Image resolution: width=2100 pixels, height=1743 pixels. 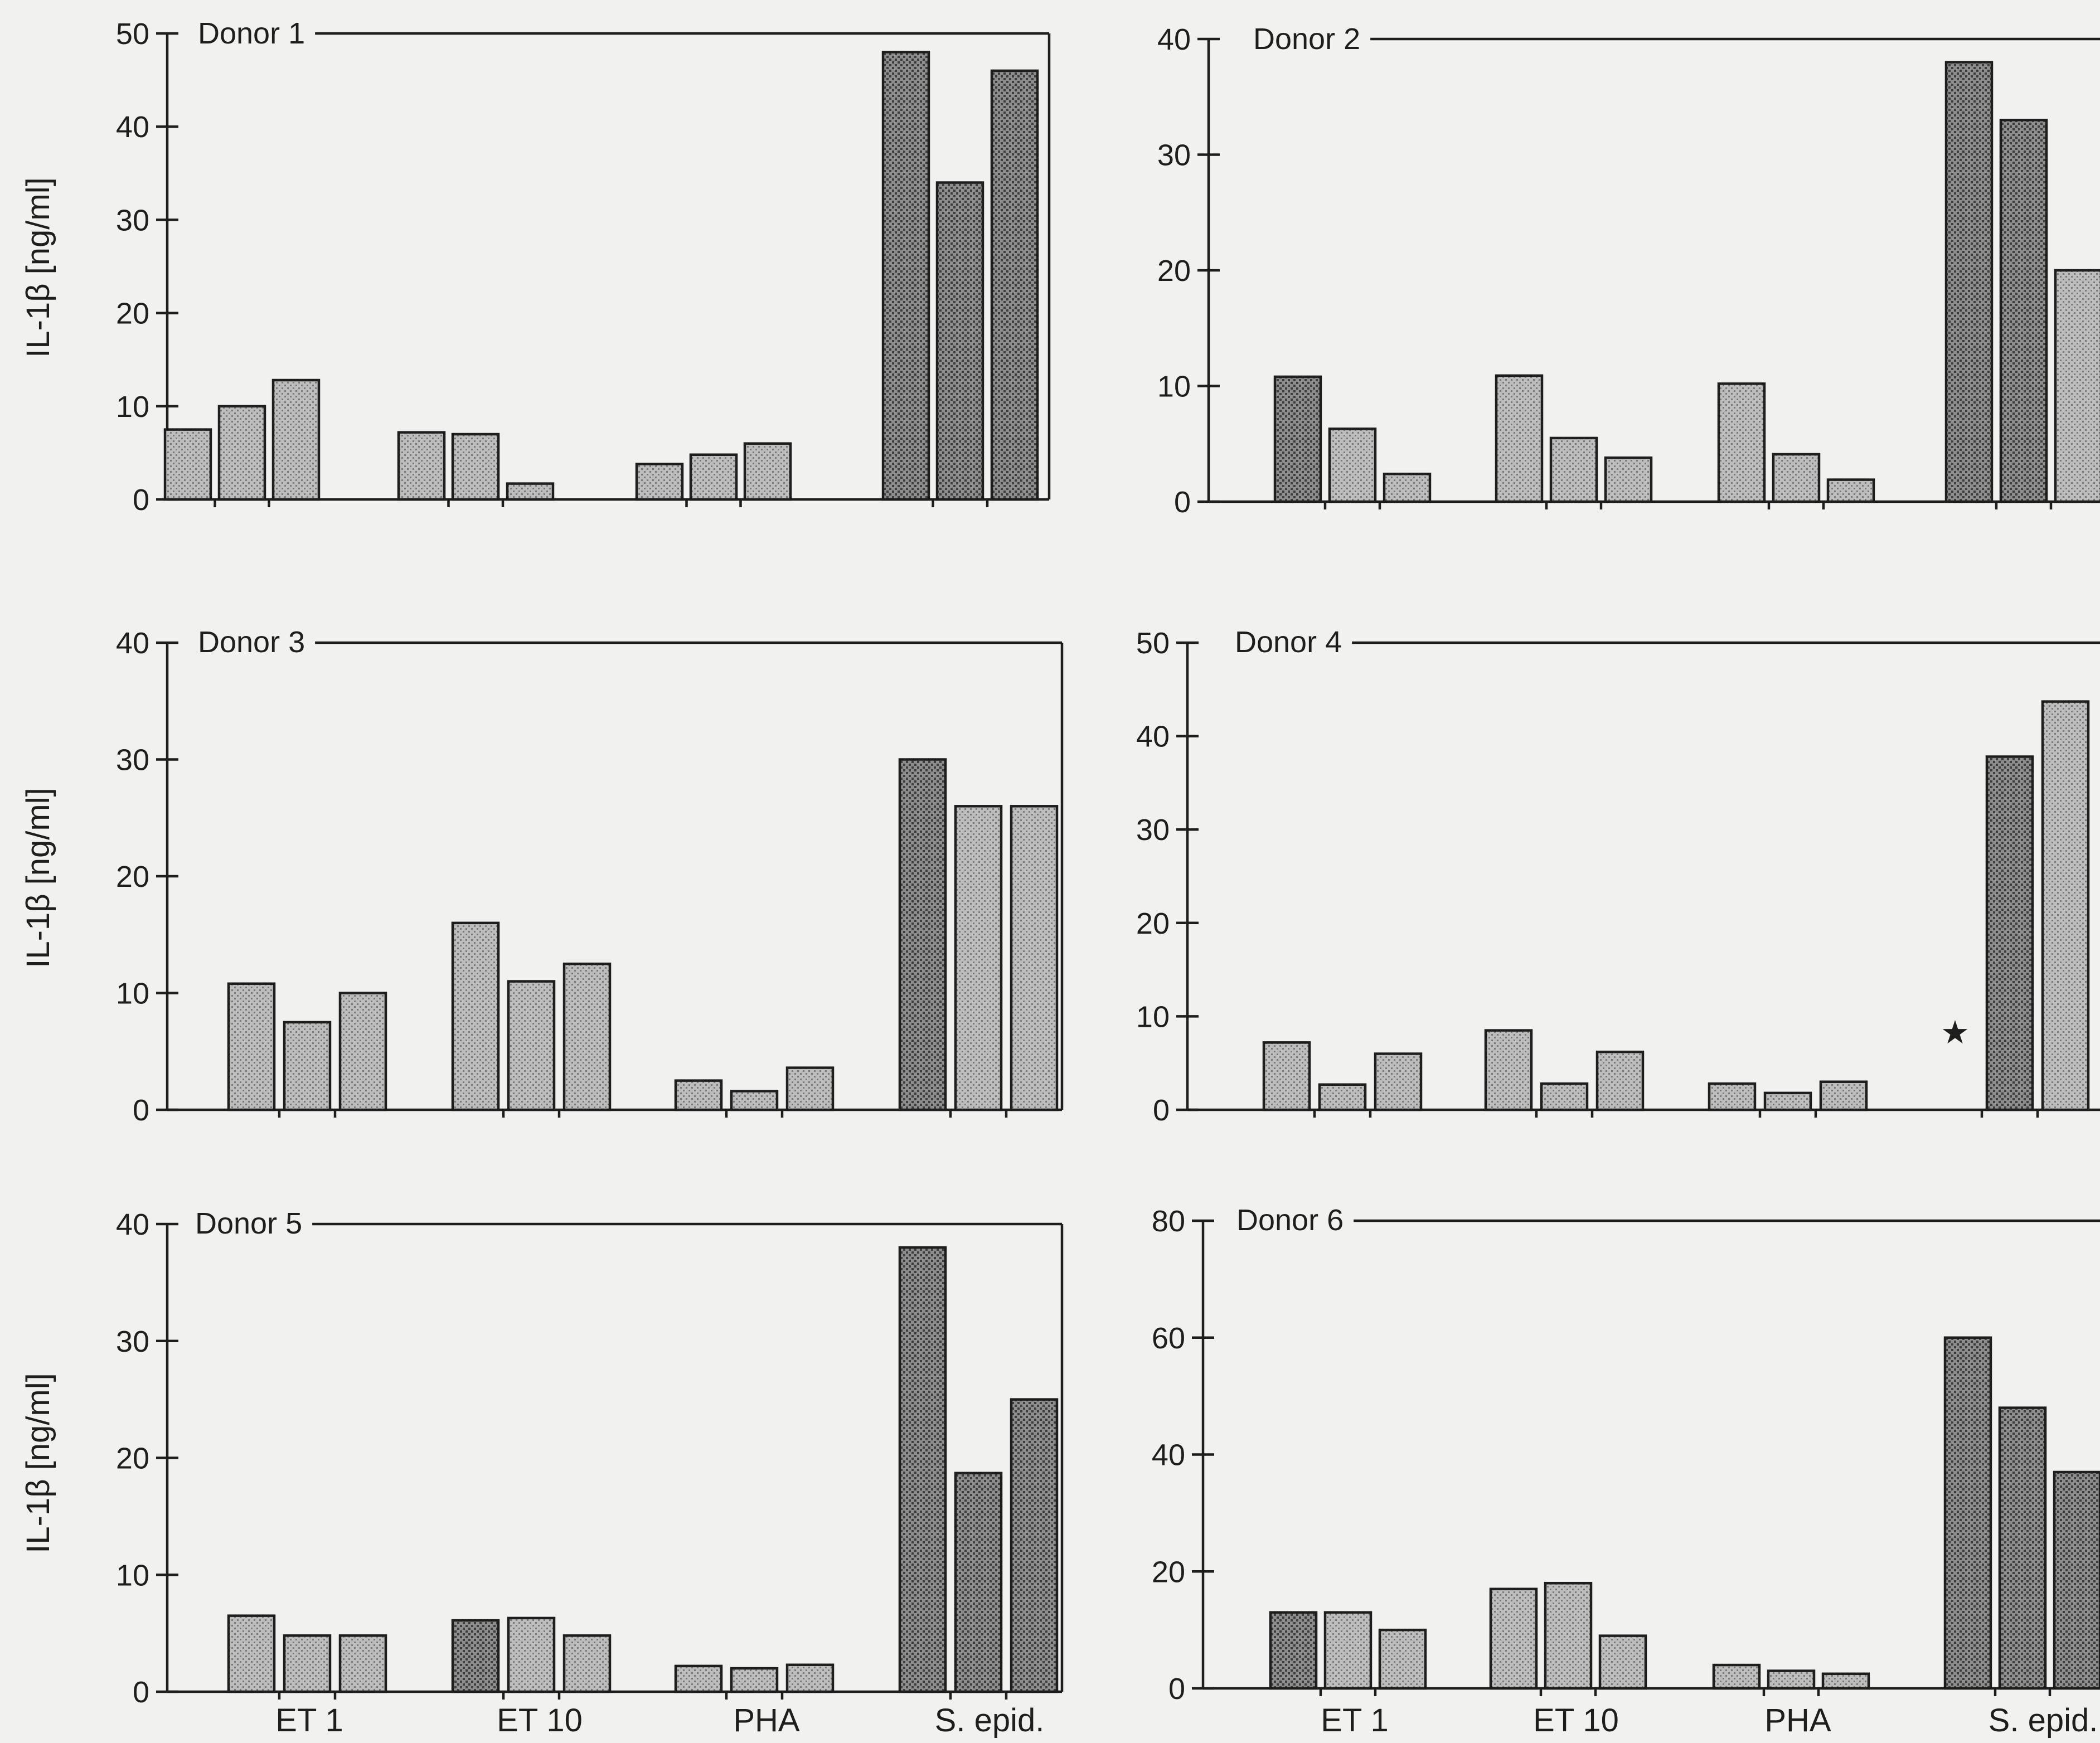 I want to click on panel-donor-1: Donor 1 0 10 20 30 40 50, so click(x=583, y=267).